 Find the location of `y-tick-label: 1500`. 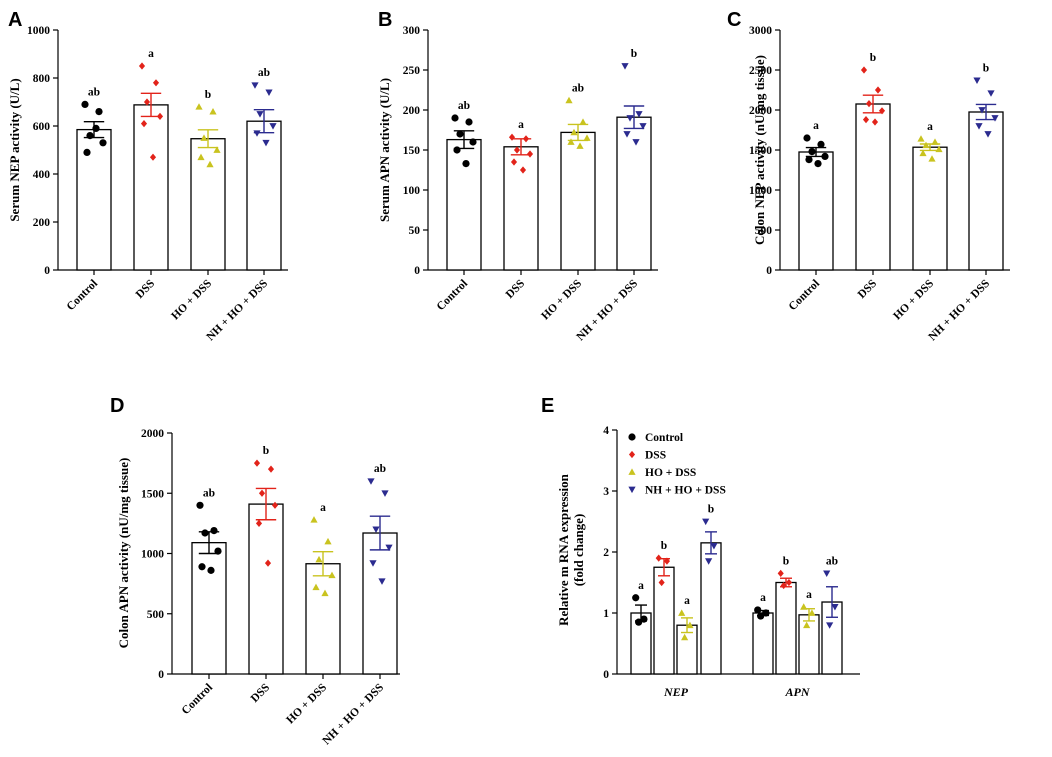

y-tick-label: 1500 is located at coordinates (760, 151).